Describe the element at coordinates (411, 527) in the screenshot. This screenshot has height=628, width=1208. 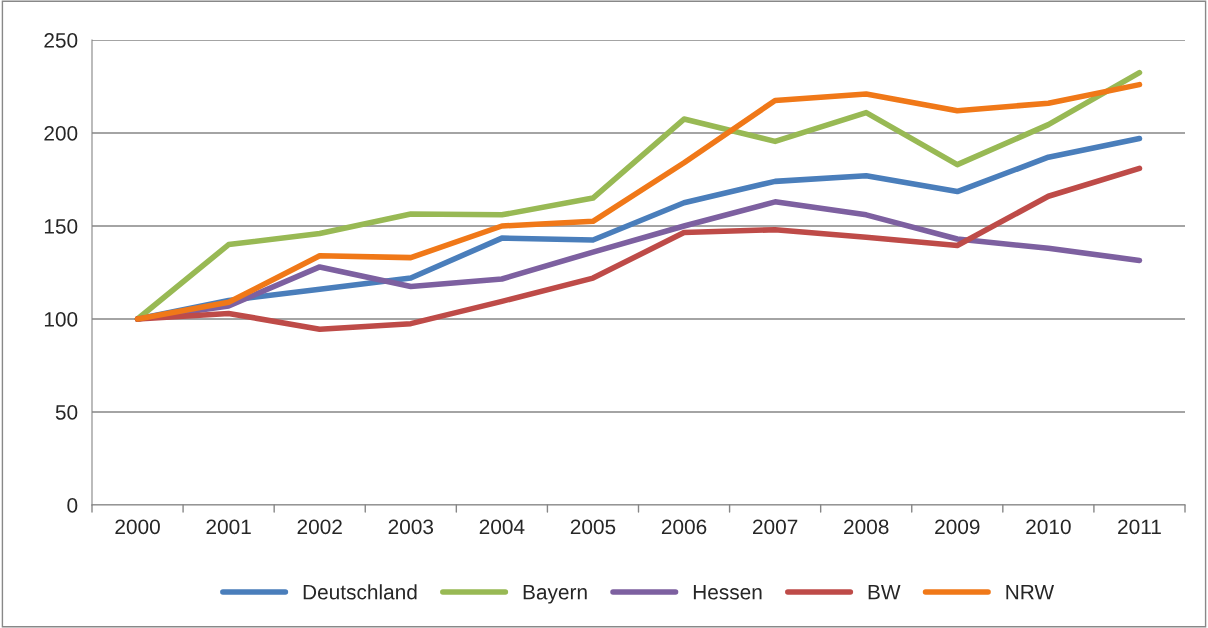
I see `x-tick-label: 2003` at that location.